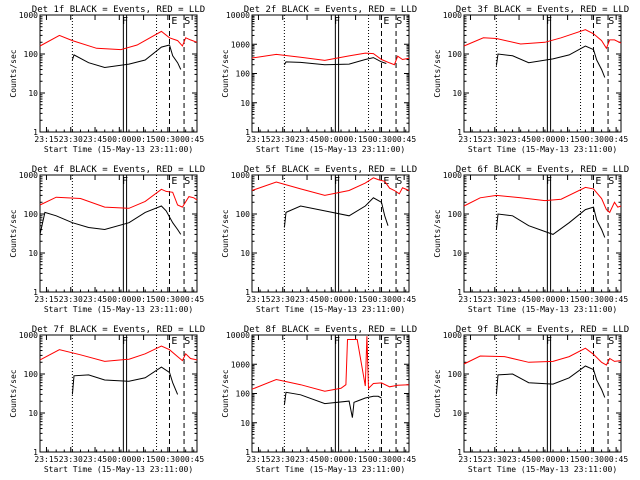 The height and width of the screenshot is (480, 640). I want to click on panel-title: Det 6f BLACK = Events, RED = LLD, so click(542, 170).